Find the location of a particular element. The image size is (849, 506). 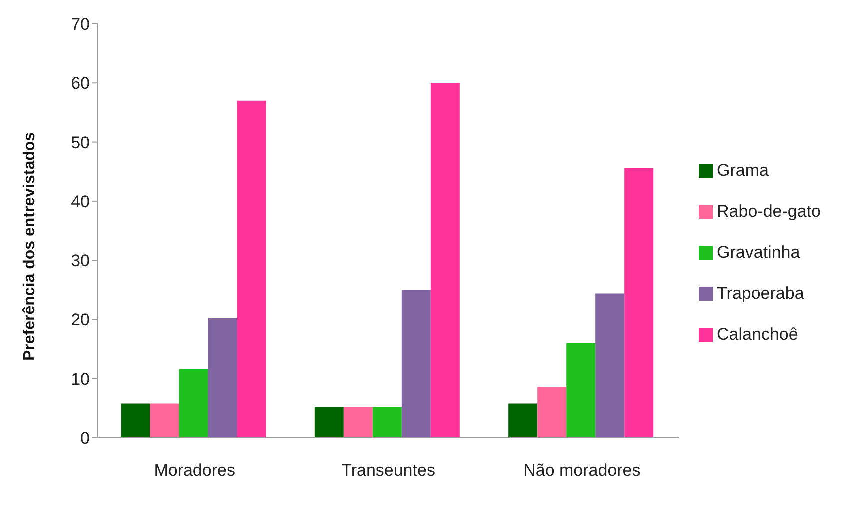

legend-label: Rabo-de-gato is located at coordinates (769, 211).